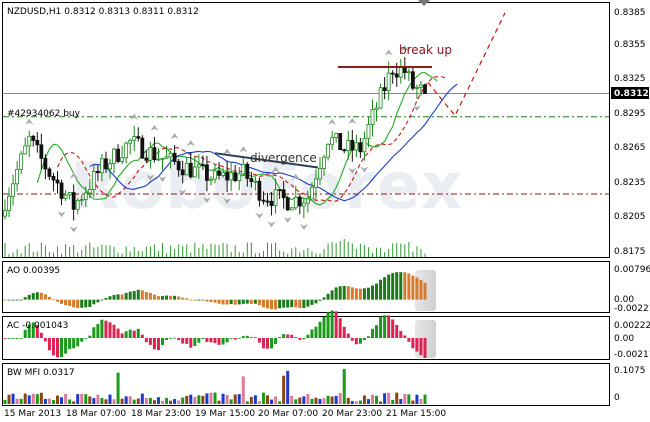 The width and height of the screenshot is (650, 422). Describe the element at coordinates (306, 338) in the screenshot. I see `ac-panel` at that location.